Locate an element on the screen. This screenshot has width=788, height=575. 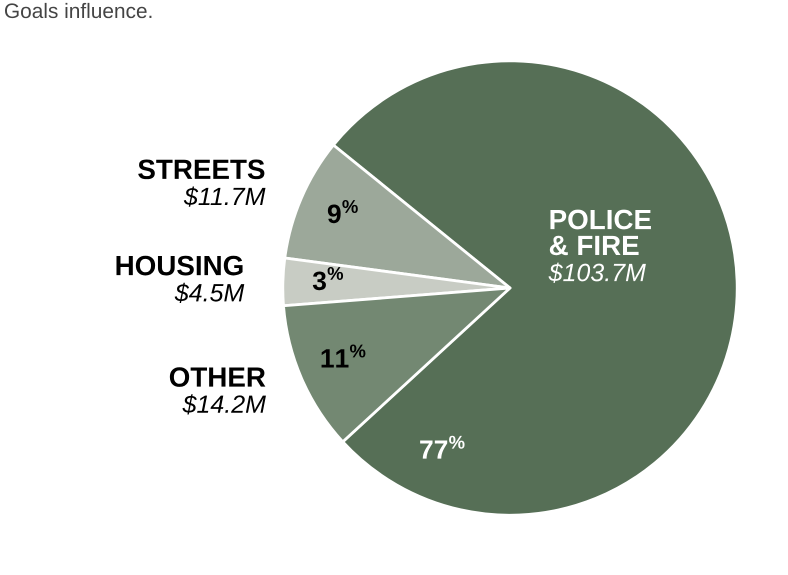
data-label: $4.5M is located at coordinates (209, 293).